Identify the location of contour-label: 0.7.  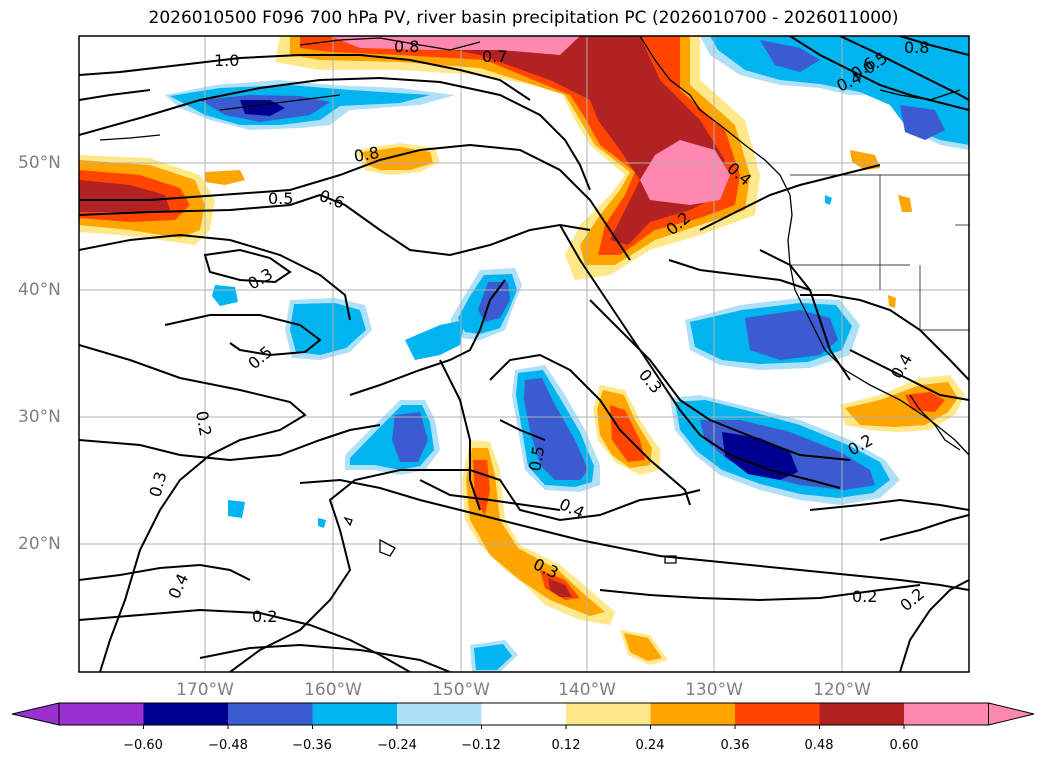
(494, 56).